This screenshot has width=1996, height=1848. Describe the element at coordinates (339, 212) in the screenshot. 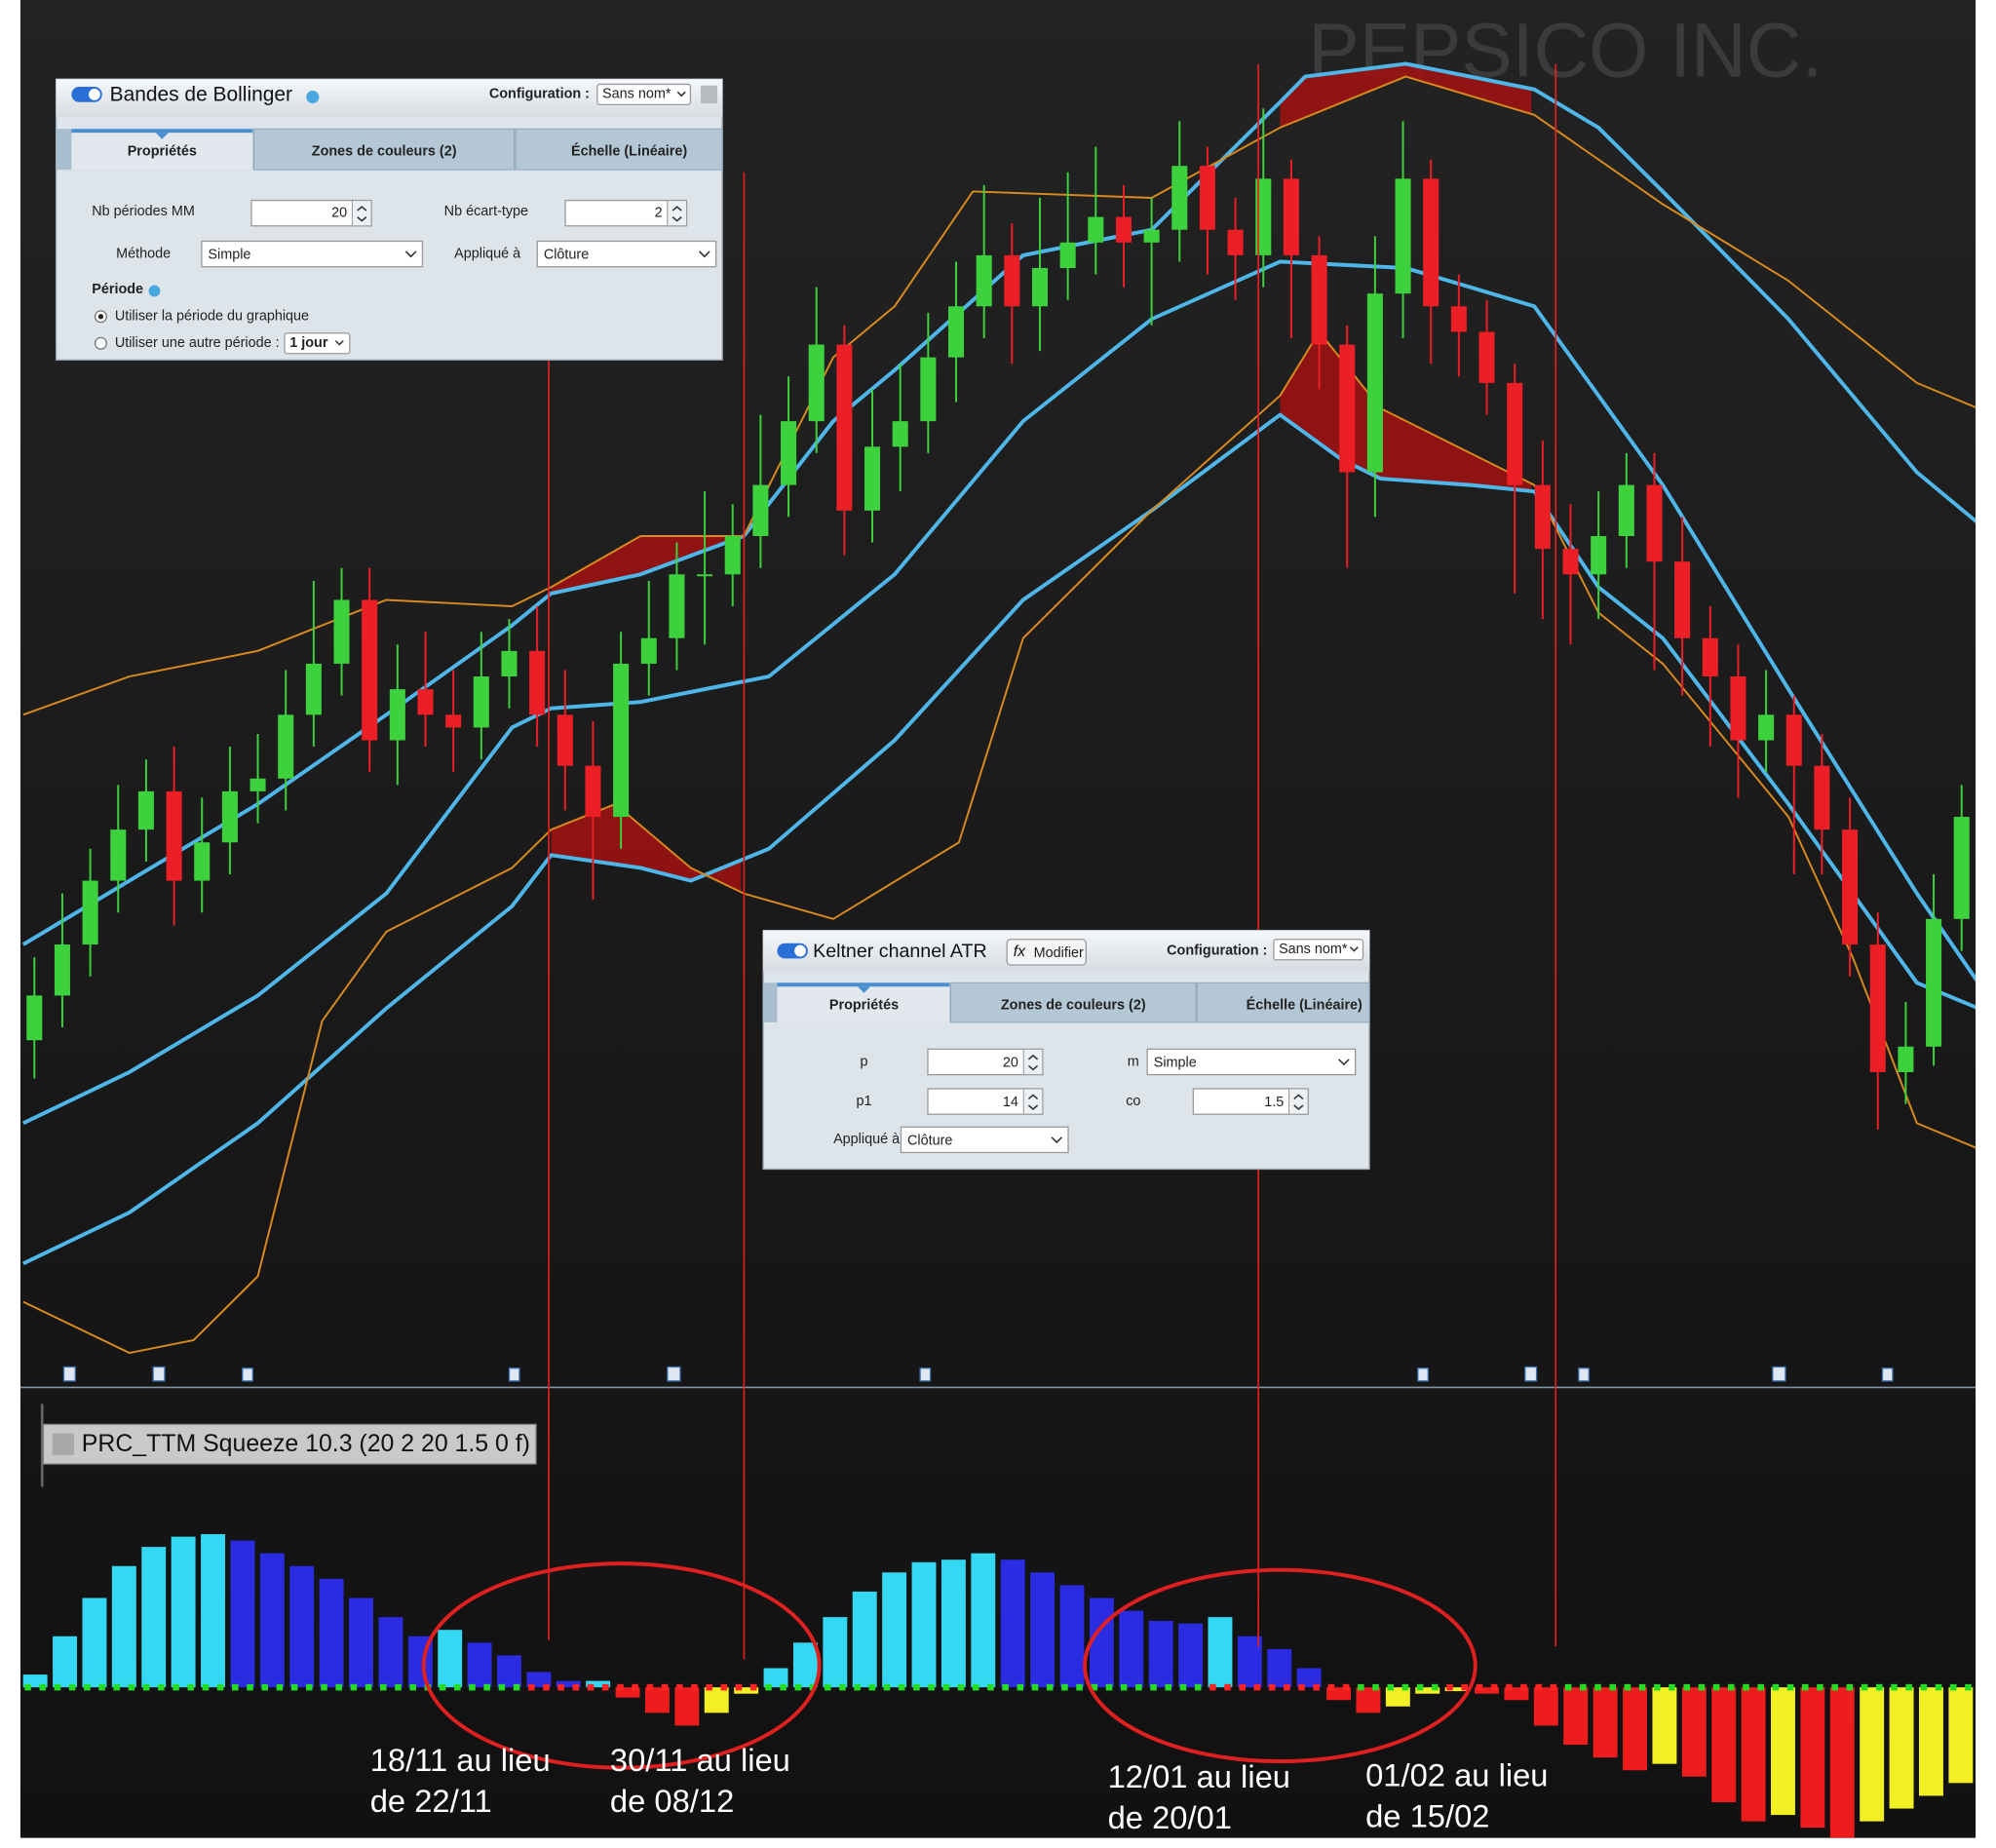

I see `input-value: 20` at that location.